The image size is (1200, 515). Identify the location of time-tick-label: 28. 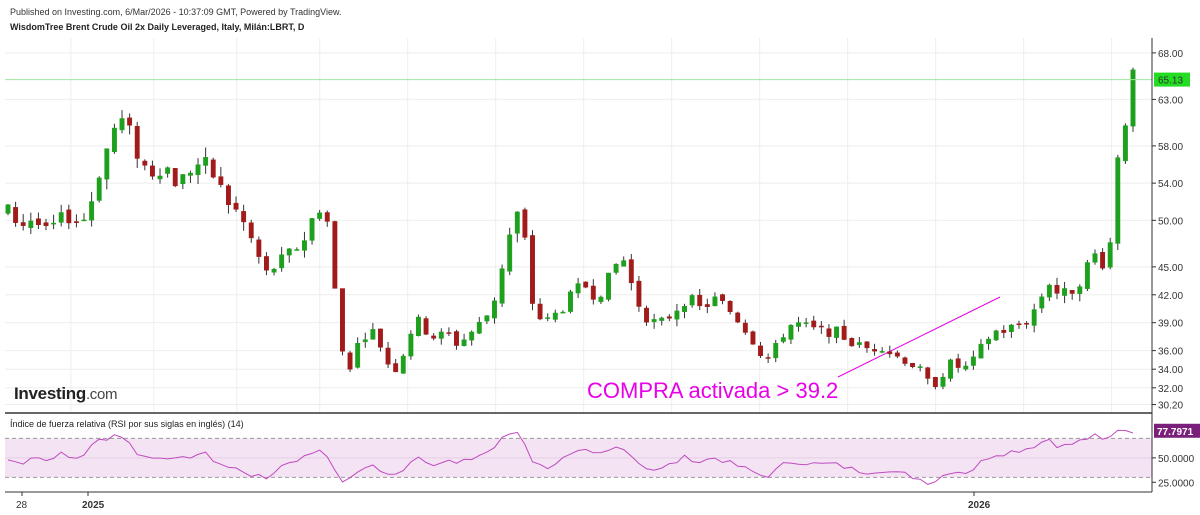
(22, 505).